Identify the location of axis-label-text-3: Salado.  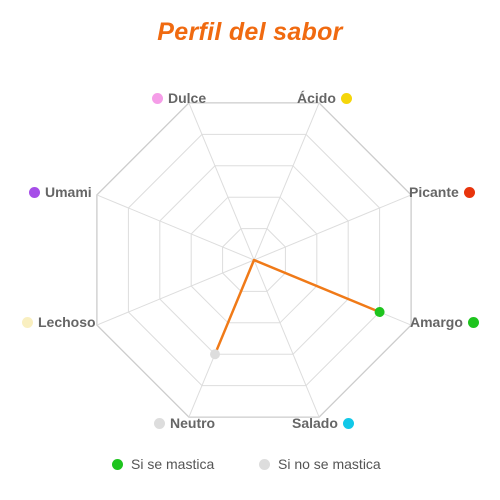
(315, 423).